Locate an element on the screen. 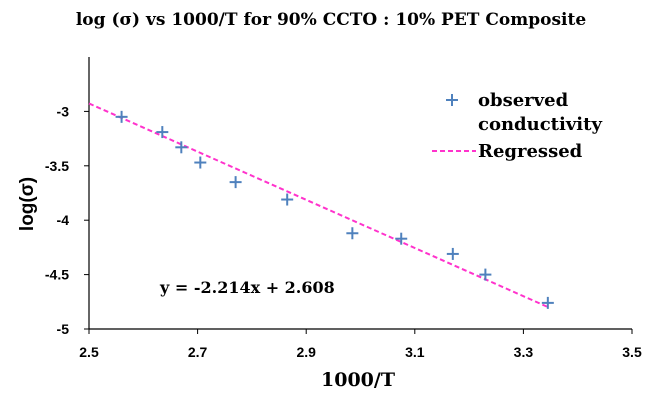  x-axis-label: 1000/T is located at coordinates (358, 380).